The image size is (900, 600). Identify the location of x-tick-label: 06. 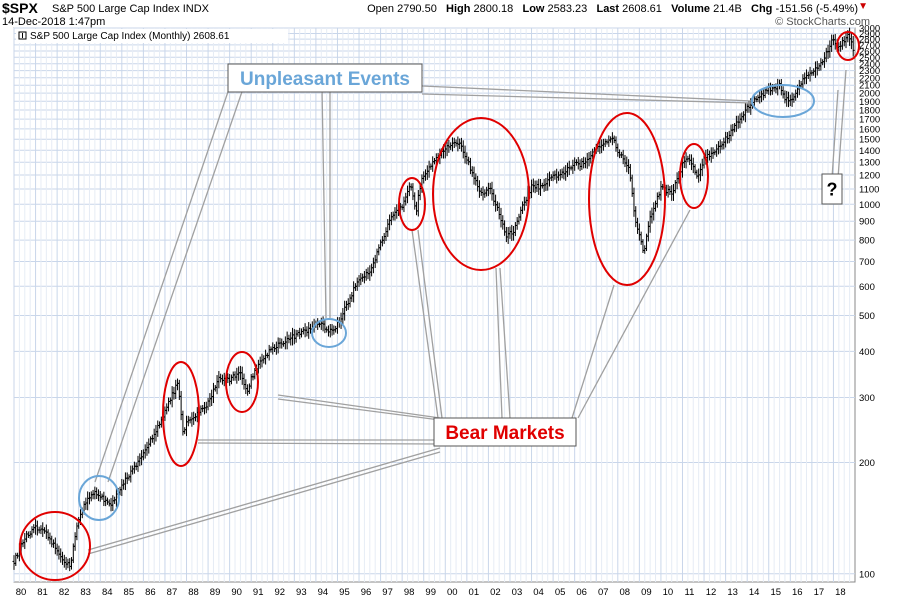
(581, 592).